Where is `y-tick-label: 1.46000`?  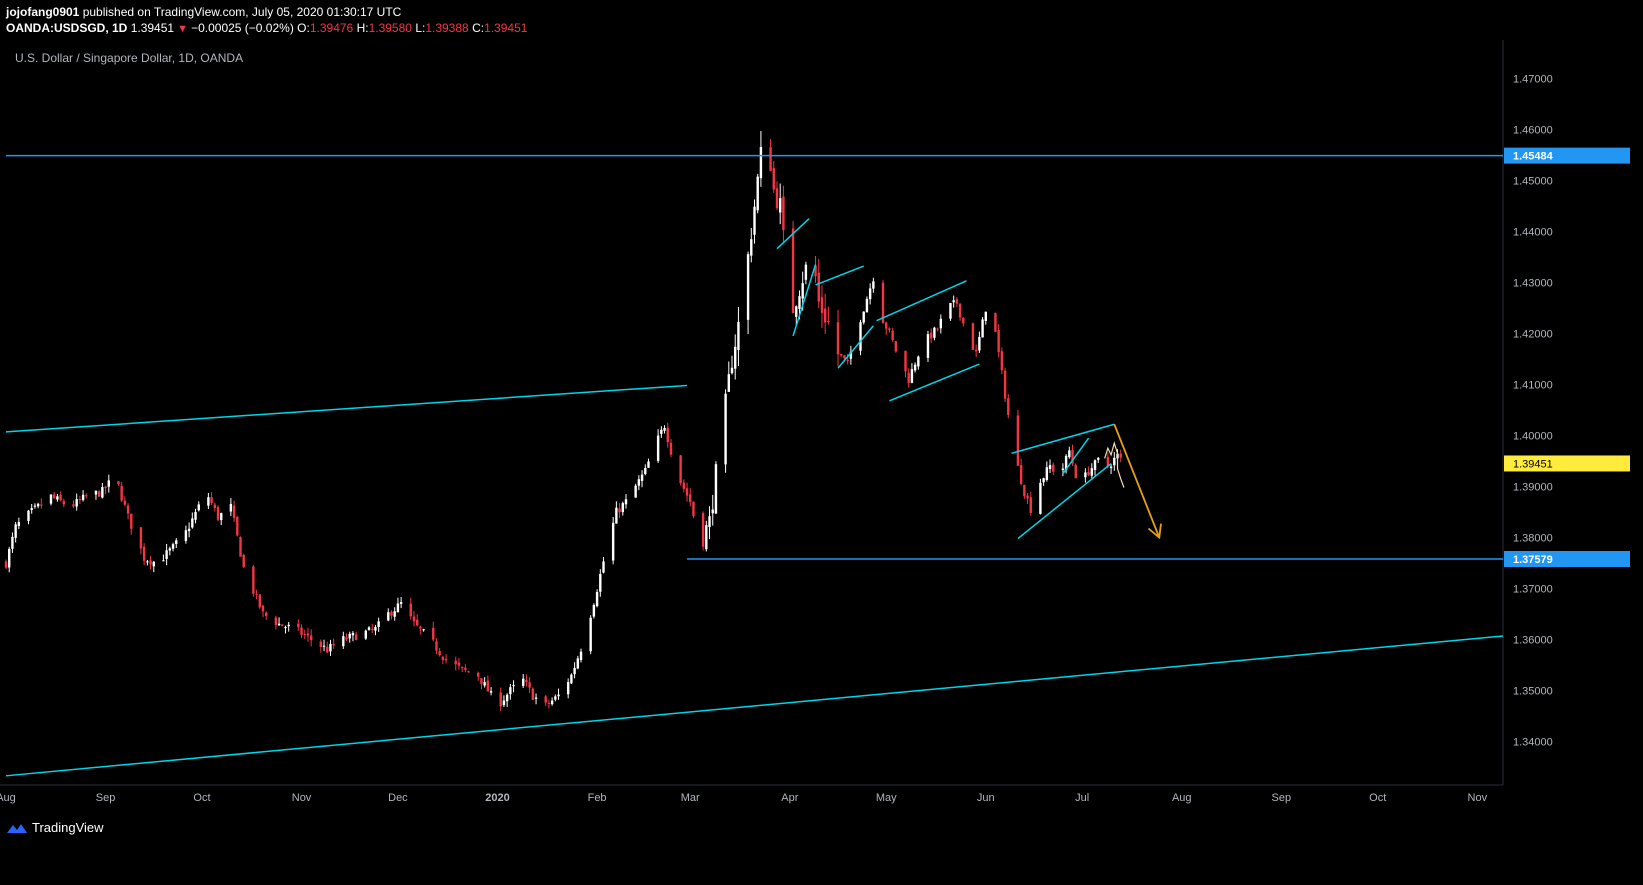
y-tick-label: 1.46000 is located at coordinates (1533, 130).